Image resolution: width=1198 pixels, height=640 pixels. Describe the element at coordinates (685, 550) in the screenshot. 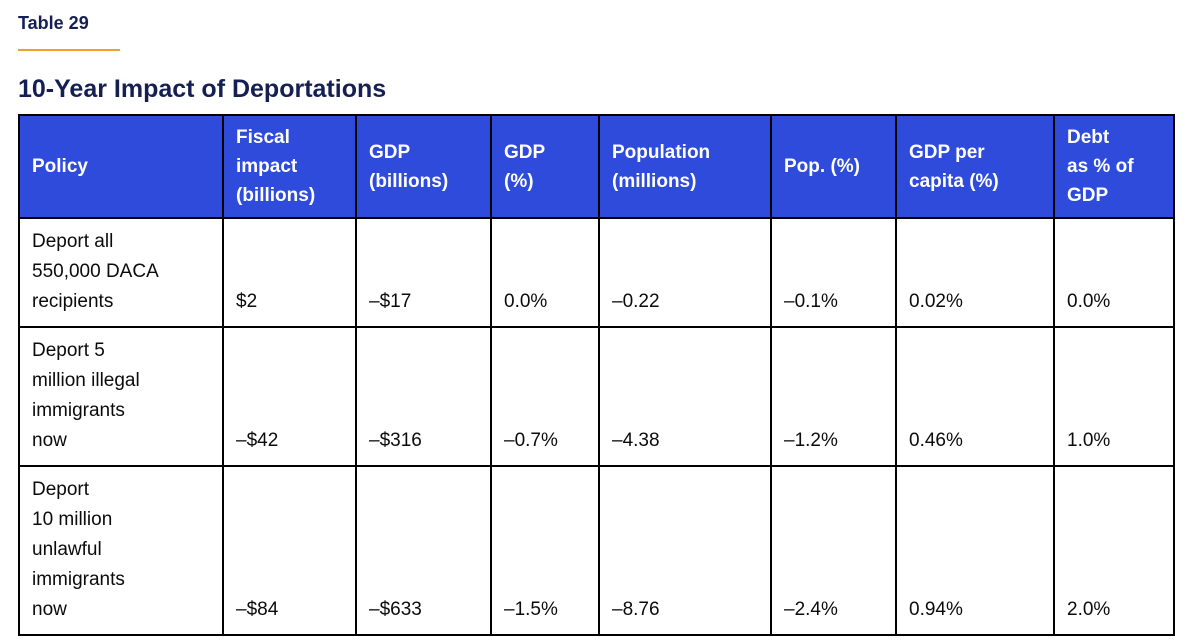

I see `value-cell: –8.76` at that location.